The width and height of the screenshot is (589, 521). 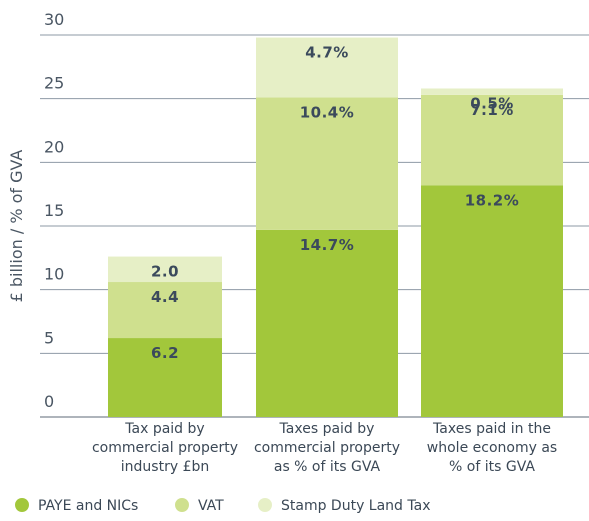 What do you see at coordinates (327, 53) in the screenshot?
I see `value-label: 4.7%` at bounding box center [327, 53].